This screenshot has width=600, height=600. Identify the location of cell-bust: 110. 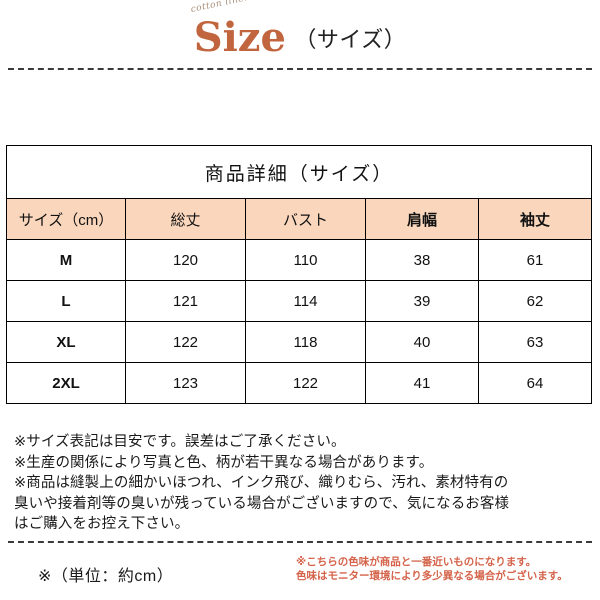
(305, 260).